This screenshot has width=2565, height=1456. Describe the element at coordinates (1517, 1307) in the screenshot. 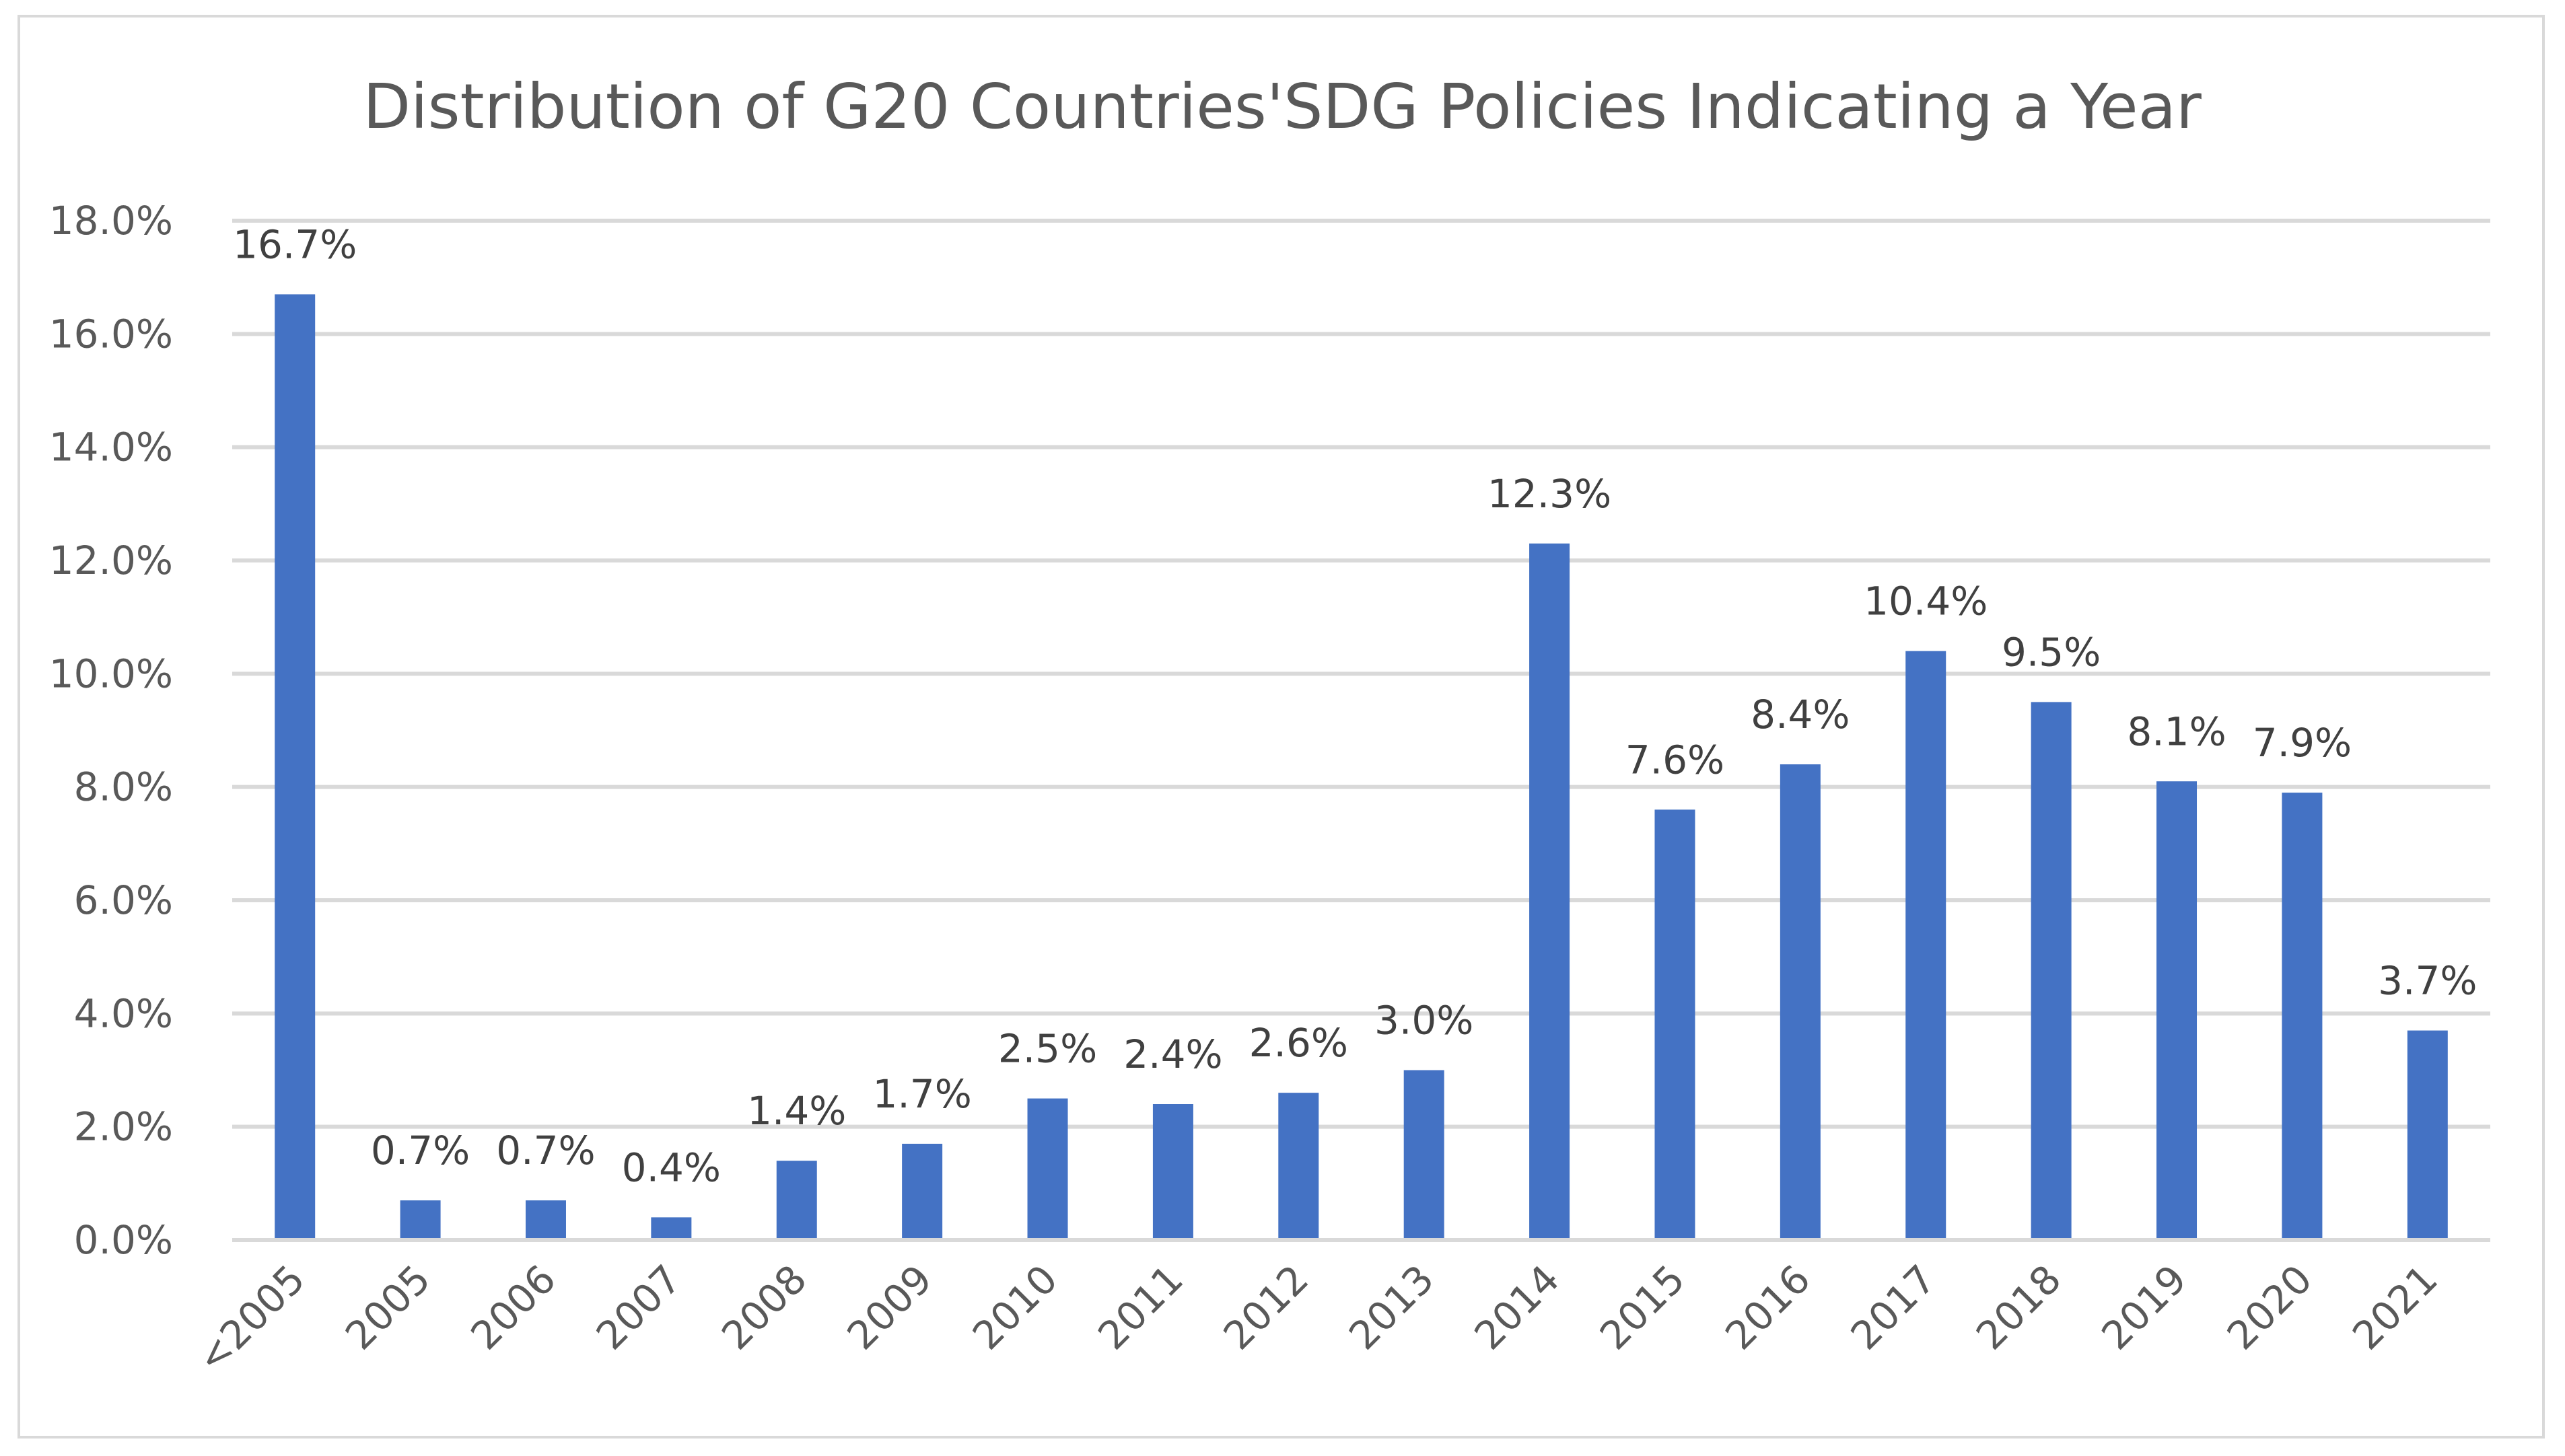

I see `x-tick-label: 2014` at that location.